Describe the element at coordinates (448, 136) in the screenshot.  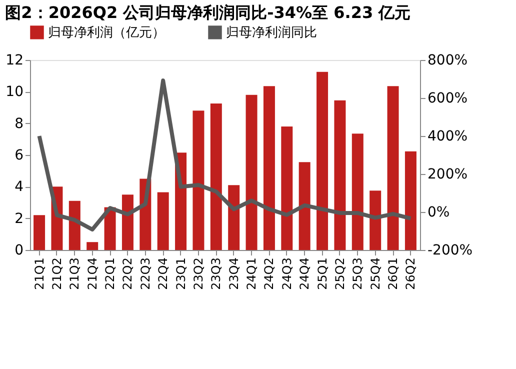
I see `y2-tick-label: 400%` at that location.